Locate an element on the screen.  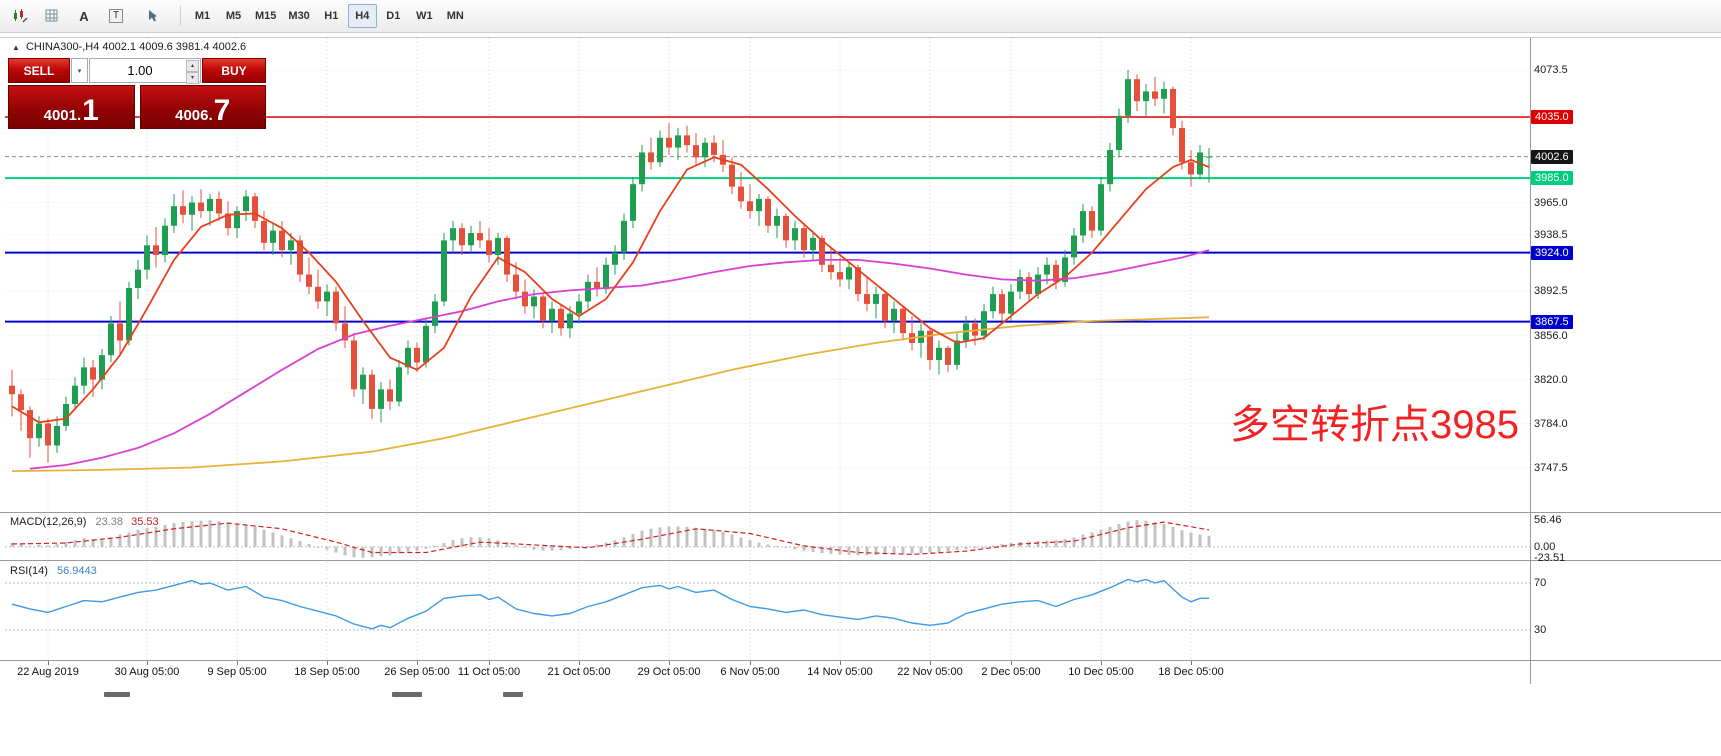
macd-indicator-panel is located at coordinates (767, 537).